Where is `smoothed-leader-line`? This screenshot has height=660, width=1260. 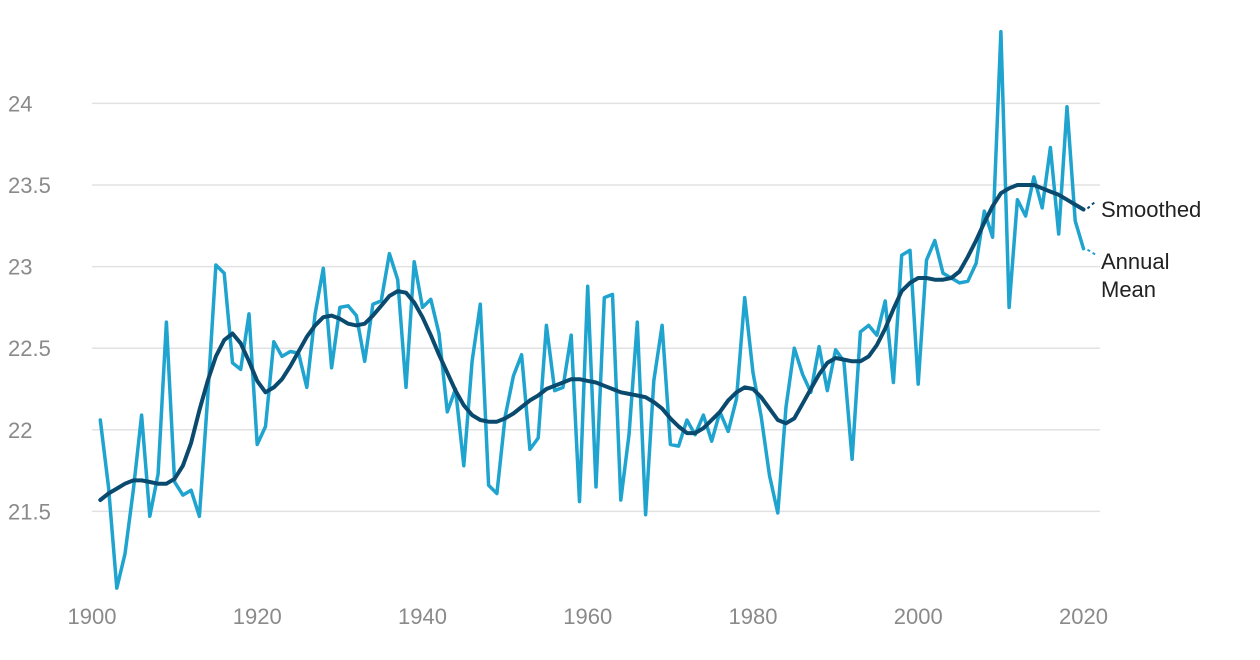 smoothed-leader-line is located at coordinates (1091, 205).